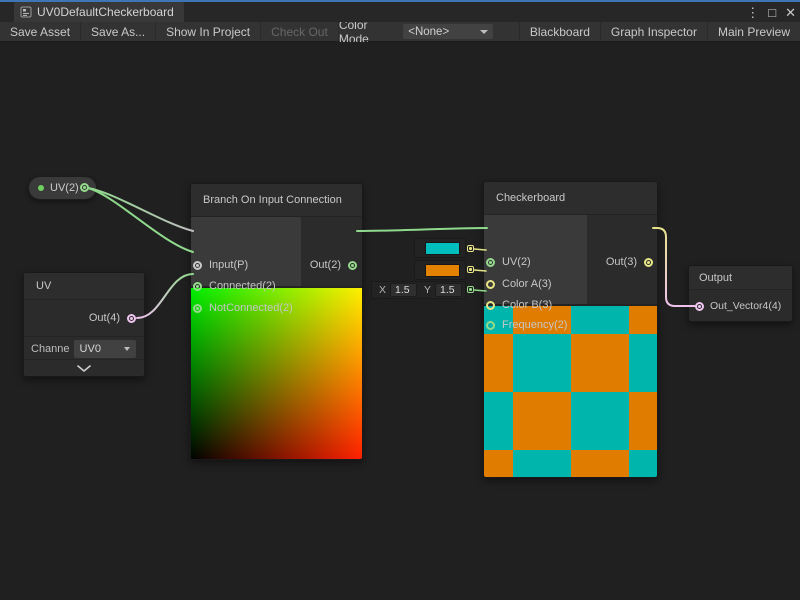 The width and height of the screenshot is (800, 600). I want to click on channel-dropdown: UV0, so click(104, 348).